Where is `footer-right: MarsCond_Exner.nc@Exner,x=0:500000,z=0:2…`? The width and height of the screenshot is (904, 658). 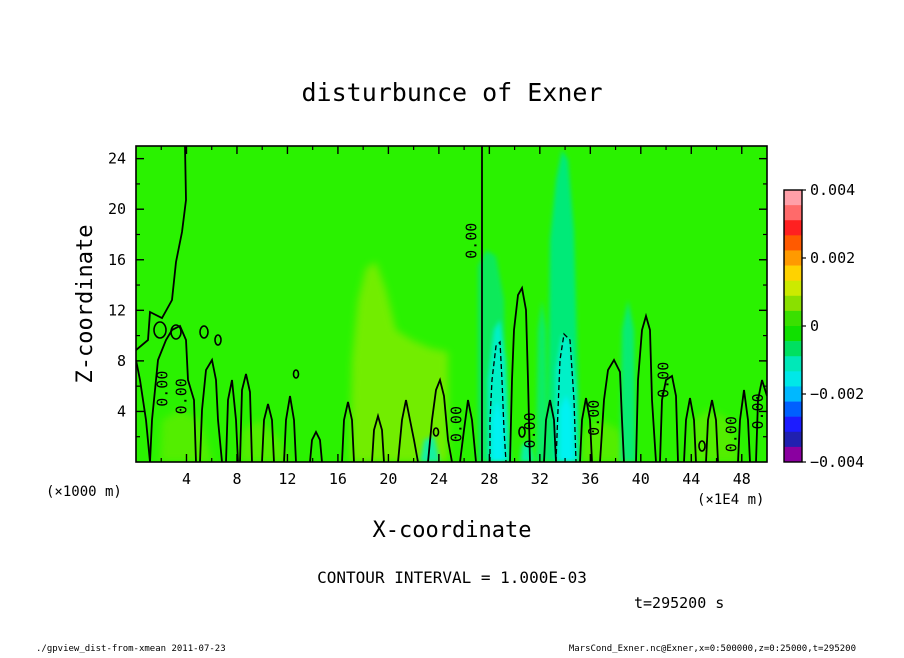 footer-right: MarsCond_Exner.nc@Exner,x=0:500000,z=0:2… is located at coordinates (712, 649).